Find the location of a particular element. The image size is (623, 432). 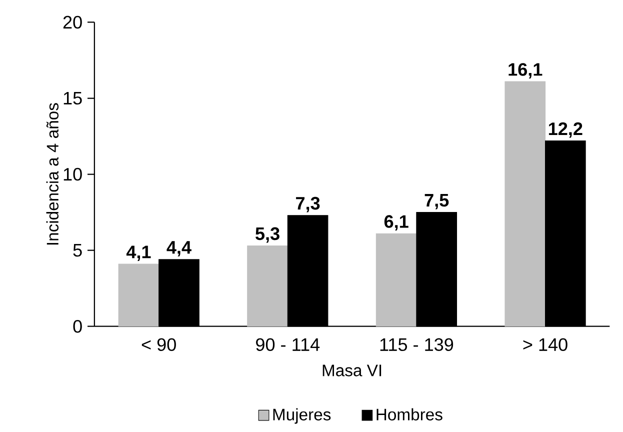

data-label: 4,4 is located at coordinates (179, 248).